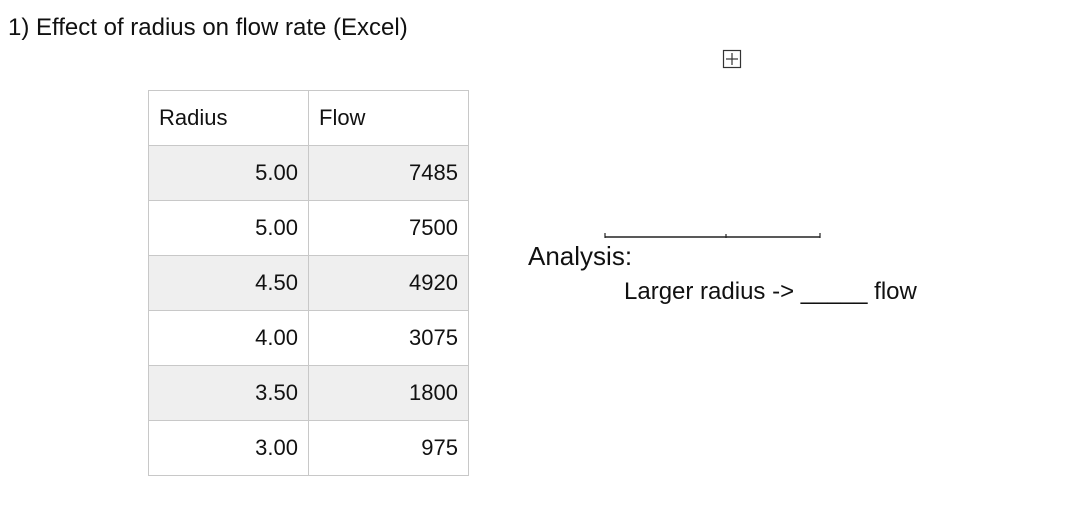 Image resolution: width=1070 pixels, height=518 pixels. Describe the element at coordinates (733, 60) in the screenshot. I see `expand-icon` at that location.